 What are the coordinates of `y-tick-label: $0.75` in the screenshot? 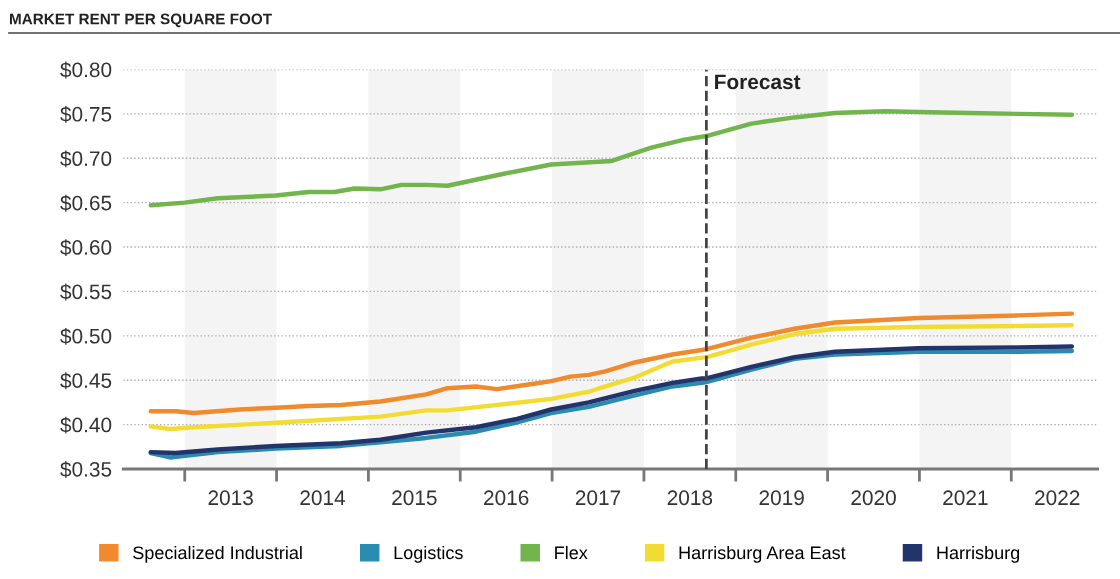 It's located at (86, 114).